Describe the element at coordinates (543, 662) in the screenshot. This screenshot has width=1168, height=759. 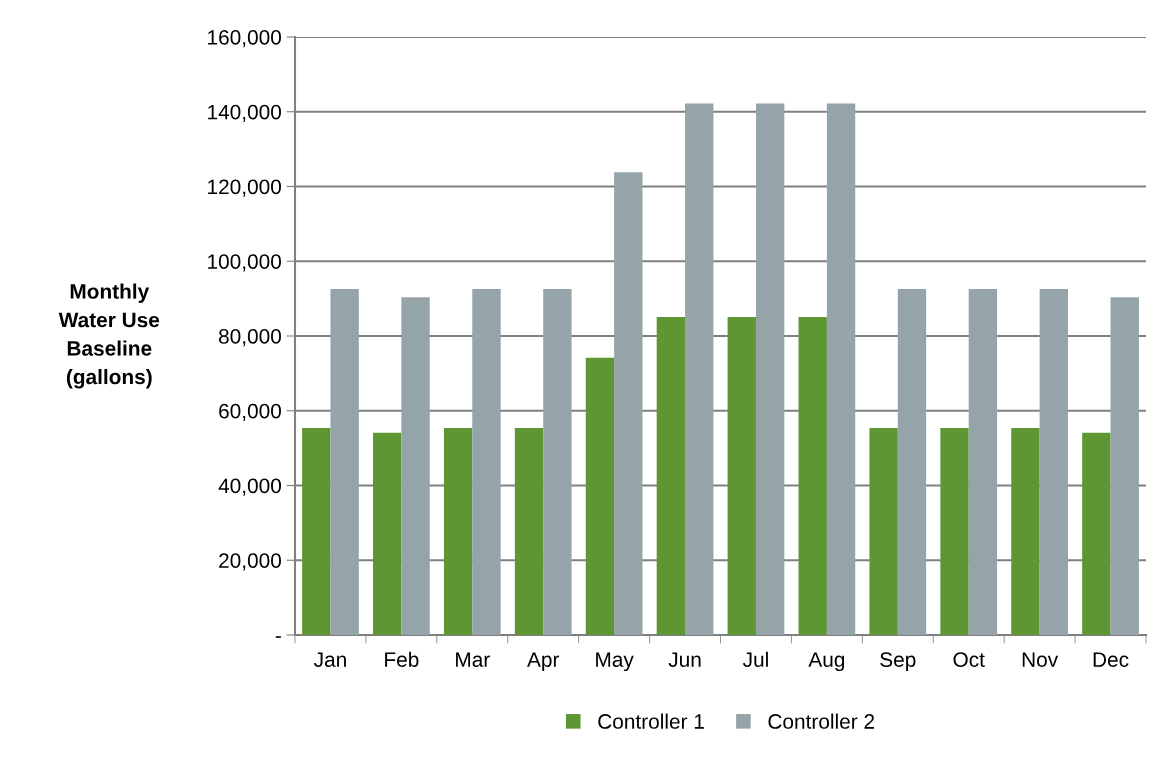
I see `x-tick-label: Apr` at that location.